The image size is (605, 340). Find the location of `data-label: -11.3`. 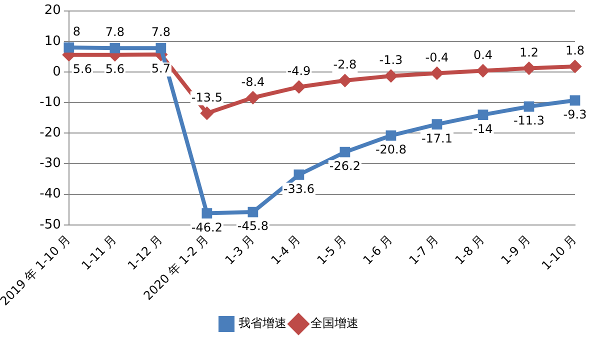

data-label: -11.3 is located at coordinates (529, 121).